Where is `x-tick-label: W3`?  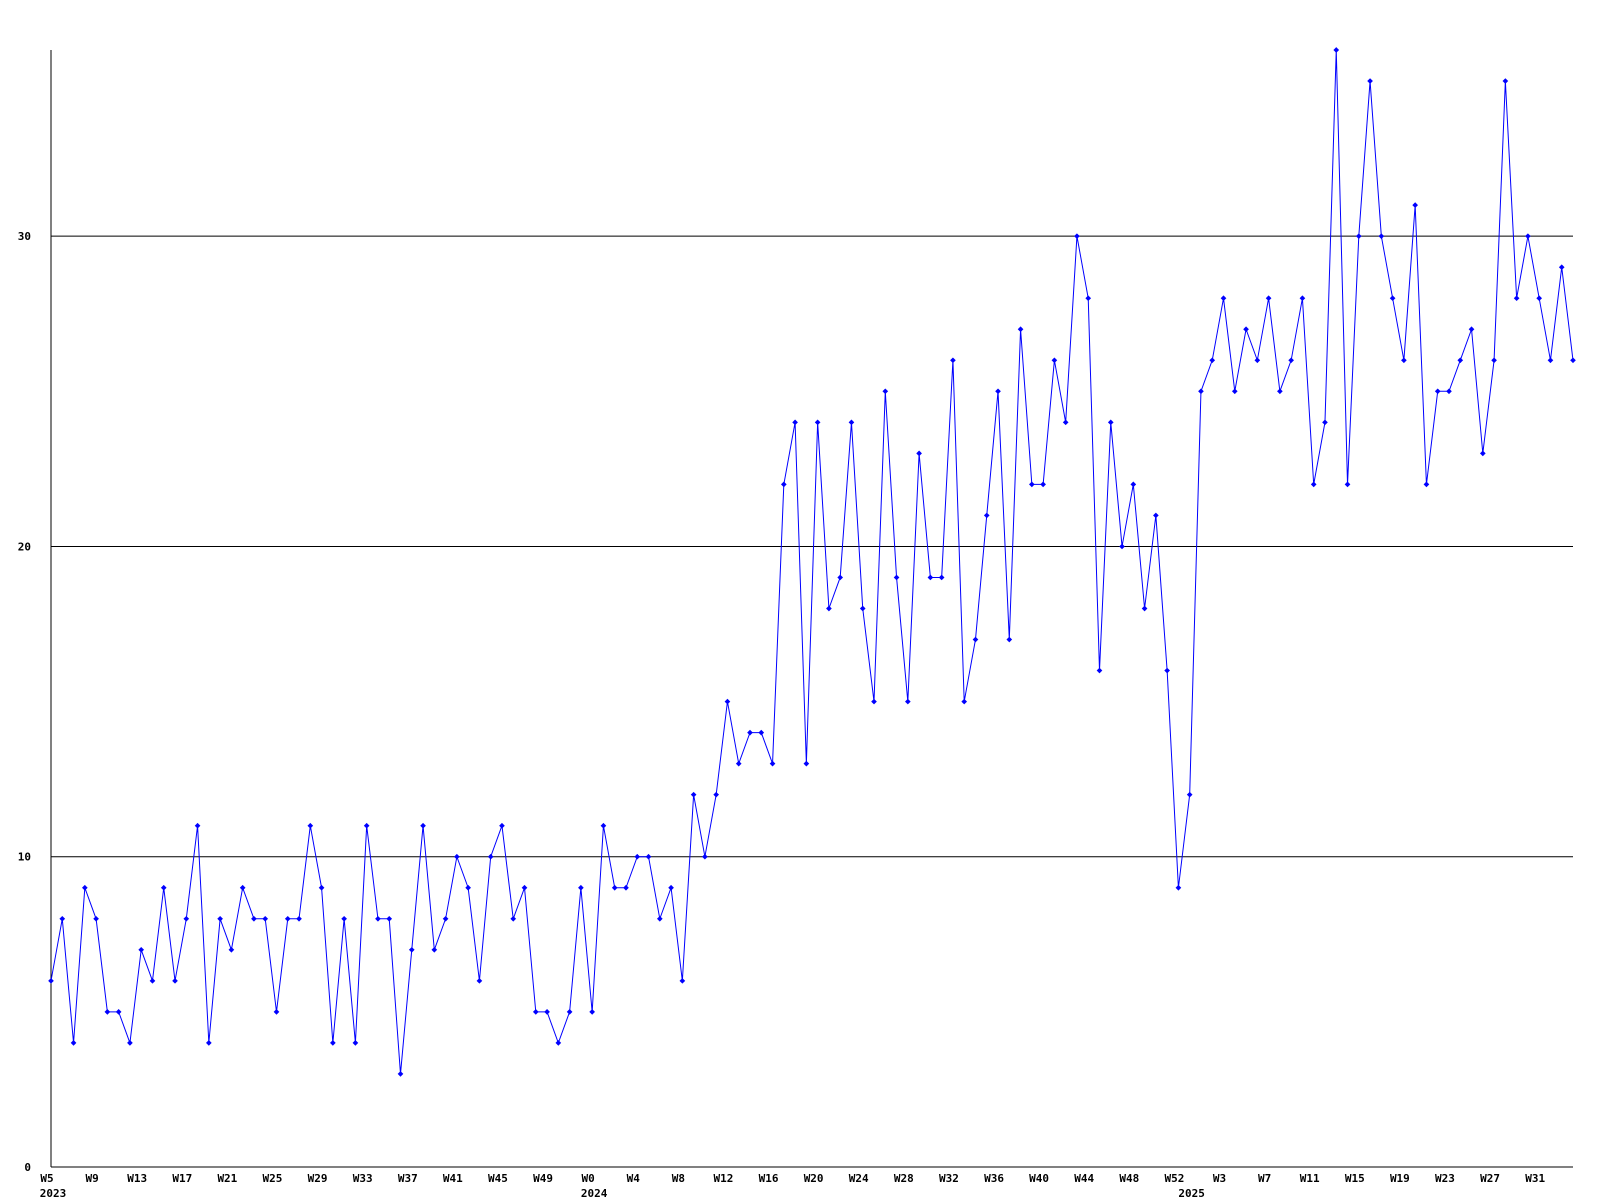 x-tick-label: W3 is located at coordinates (1219, 1178).